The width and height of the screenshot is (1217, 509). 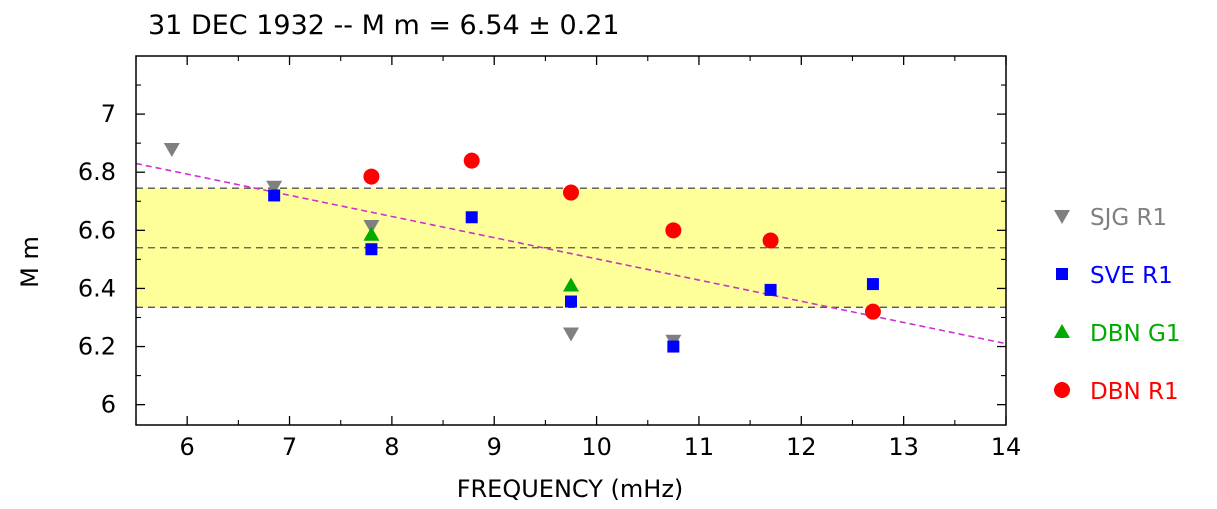 I want to click on legend-label-sjg-r1: SJG R1, so click(x=1128, y=218).